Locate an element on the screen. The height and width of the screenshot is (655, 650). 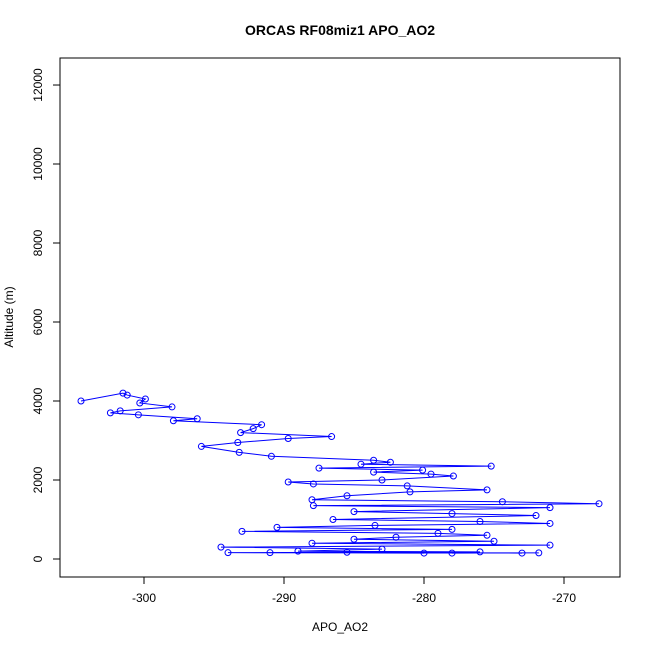
y-tick-label: 8000 is located at coordinates (38, 242).